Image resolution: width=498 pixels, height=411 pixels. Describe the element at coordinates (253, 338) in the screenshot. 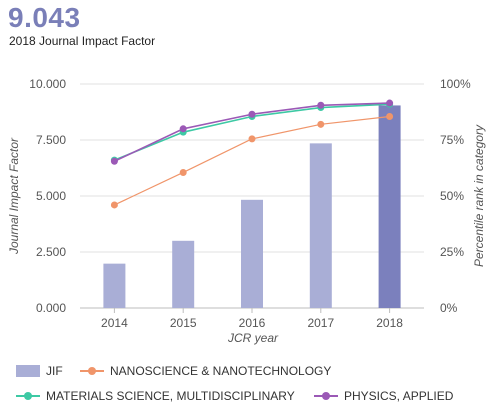

I see `x-axis-title: JCR year` at that location.